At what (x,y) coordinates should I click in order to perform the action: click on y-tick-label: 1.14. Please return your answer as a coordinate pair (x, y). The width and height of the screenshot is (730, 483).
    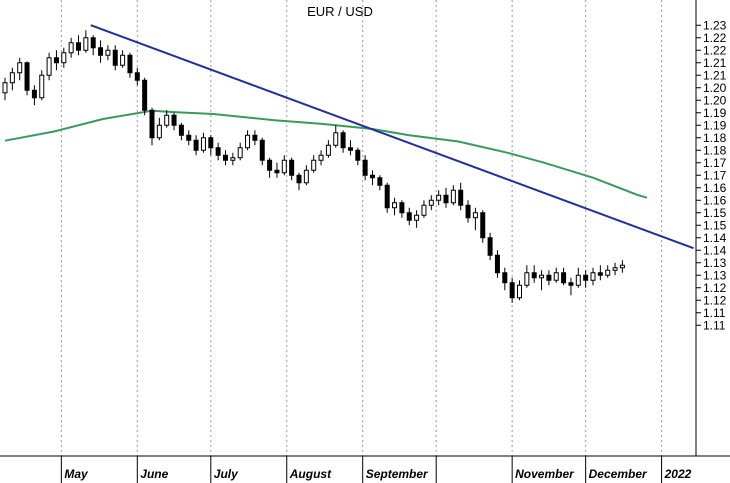
    Looking at the image, I should click on (715, 250).